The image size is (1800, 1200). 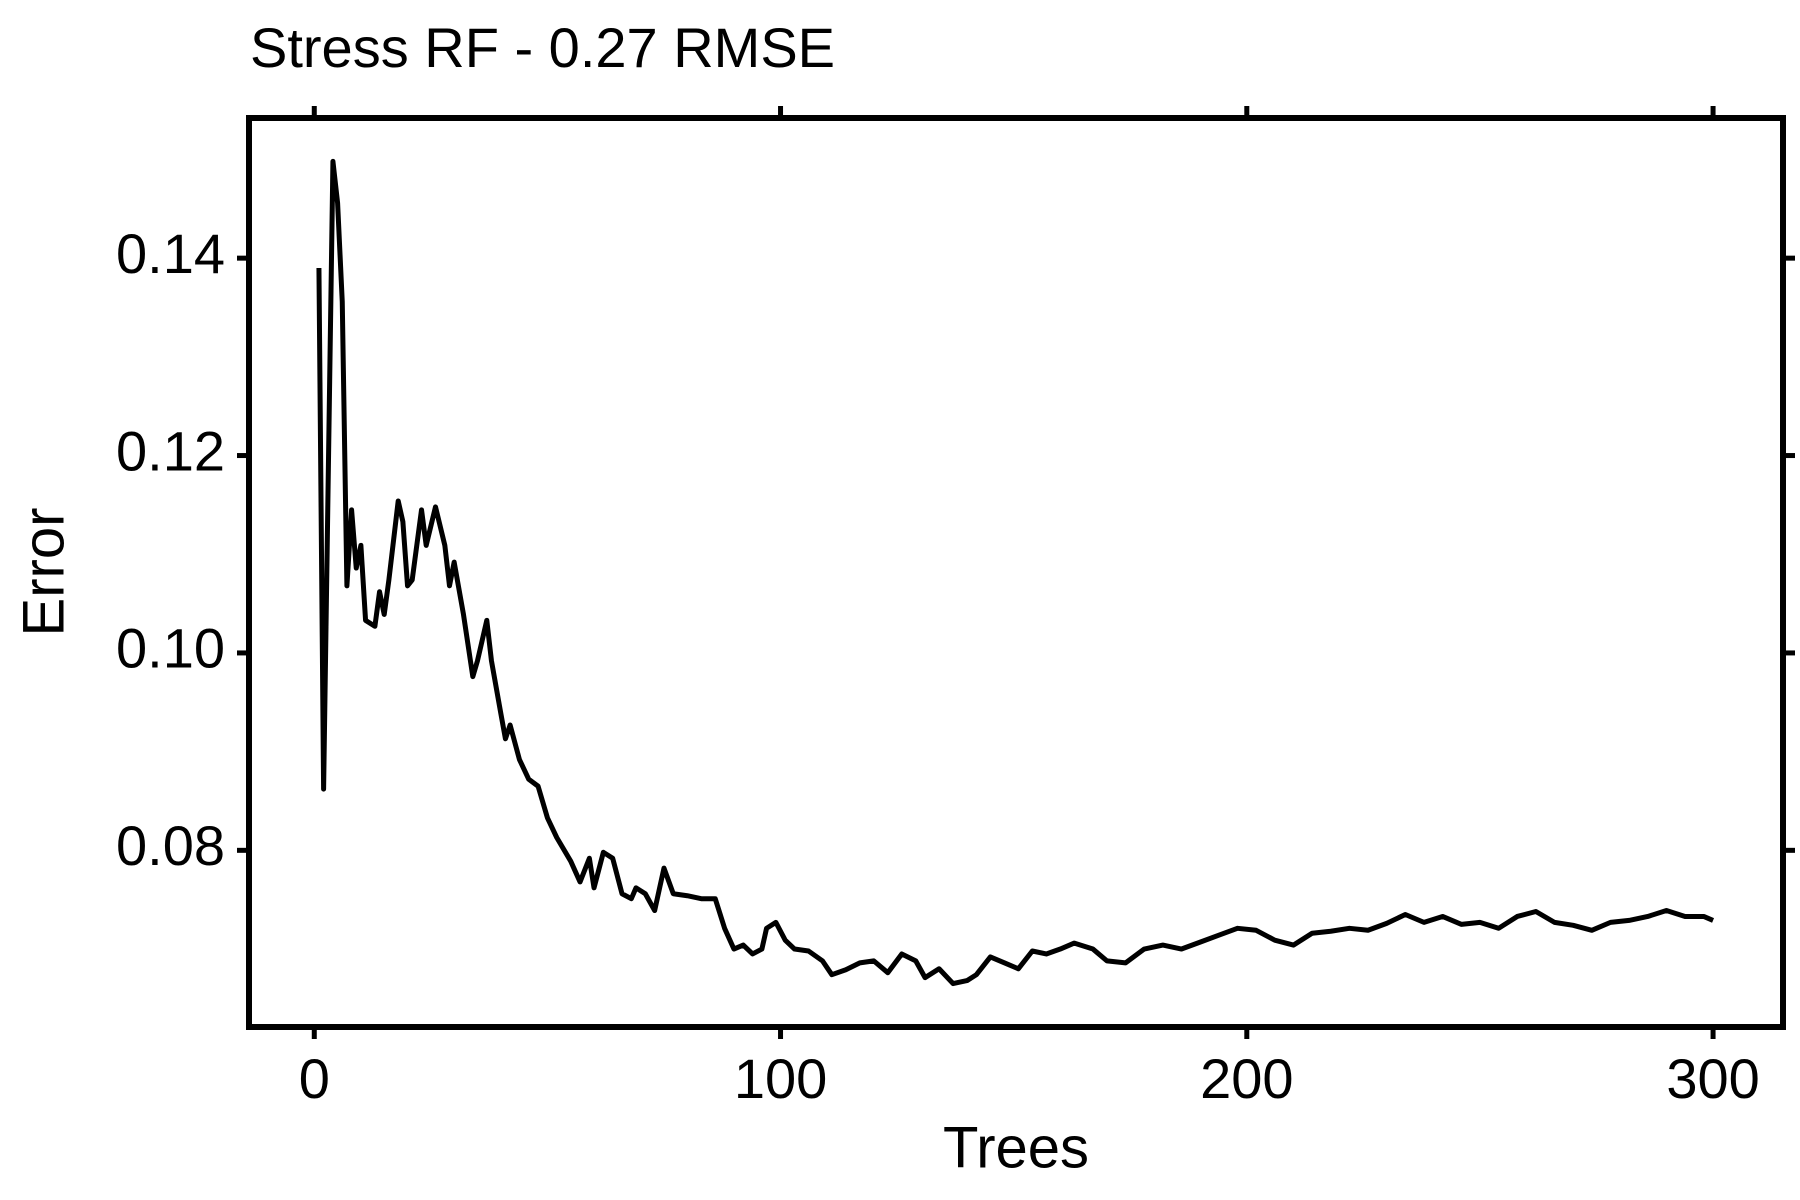 What do you see at coordinates (43, 572) in the screenshot?
I see `y-axis-label: Error` at bounding box center [43, 572].